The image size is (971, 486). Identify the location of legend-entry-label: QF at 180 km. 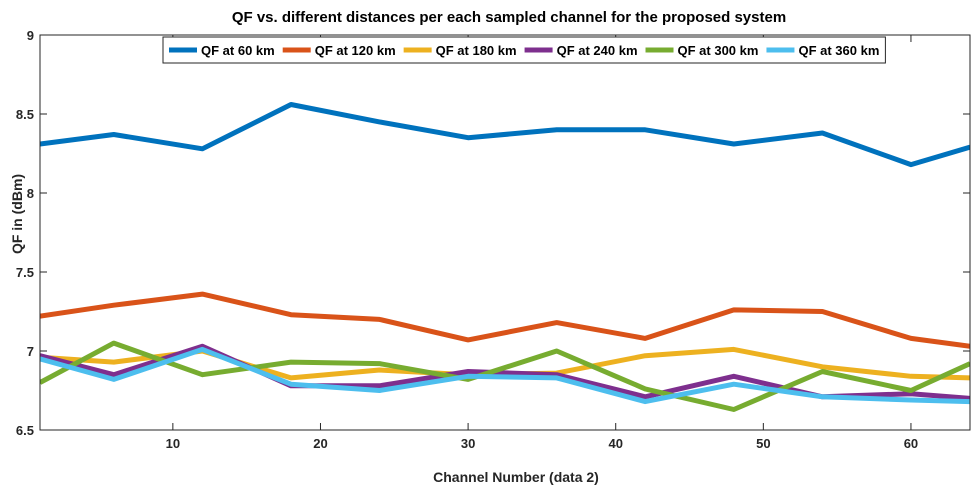
(476, 50).